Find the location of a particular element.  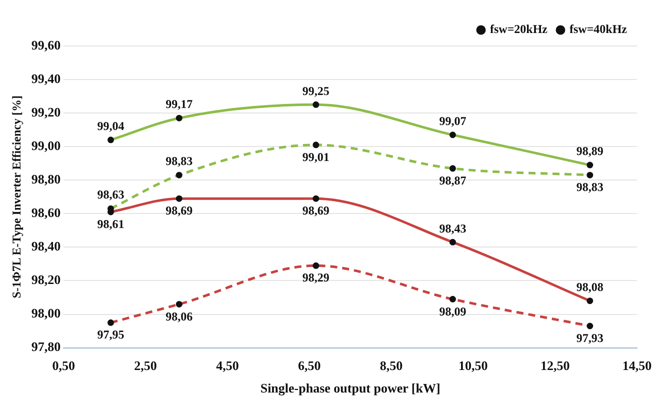

x-tick-label: 2,50 is located at coordinates (145, 365).